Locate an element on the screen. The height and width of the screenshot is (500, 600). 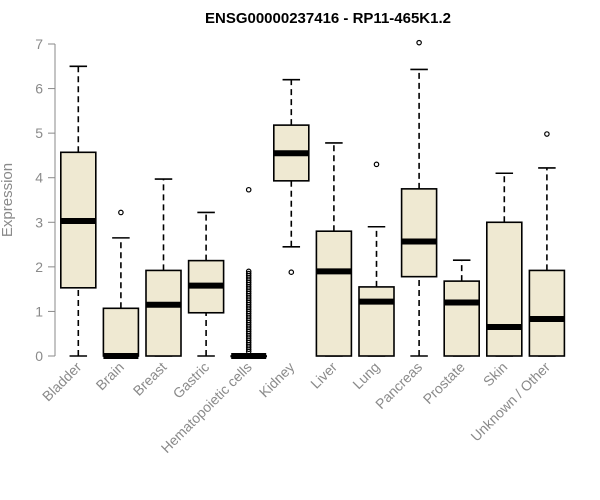
box-breast is located at coordinates (163, 267).